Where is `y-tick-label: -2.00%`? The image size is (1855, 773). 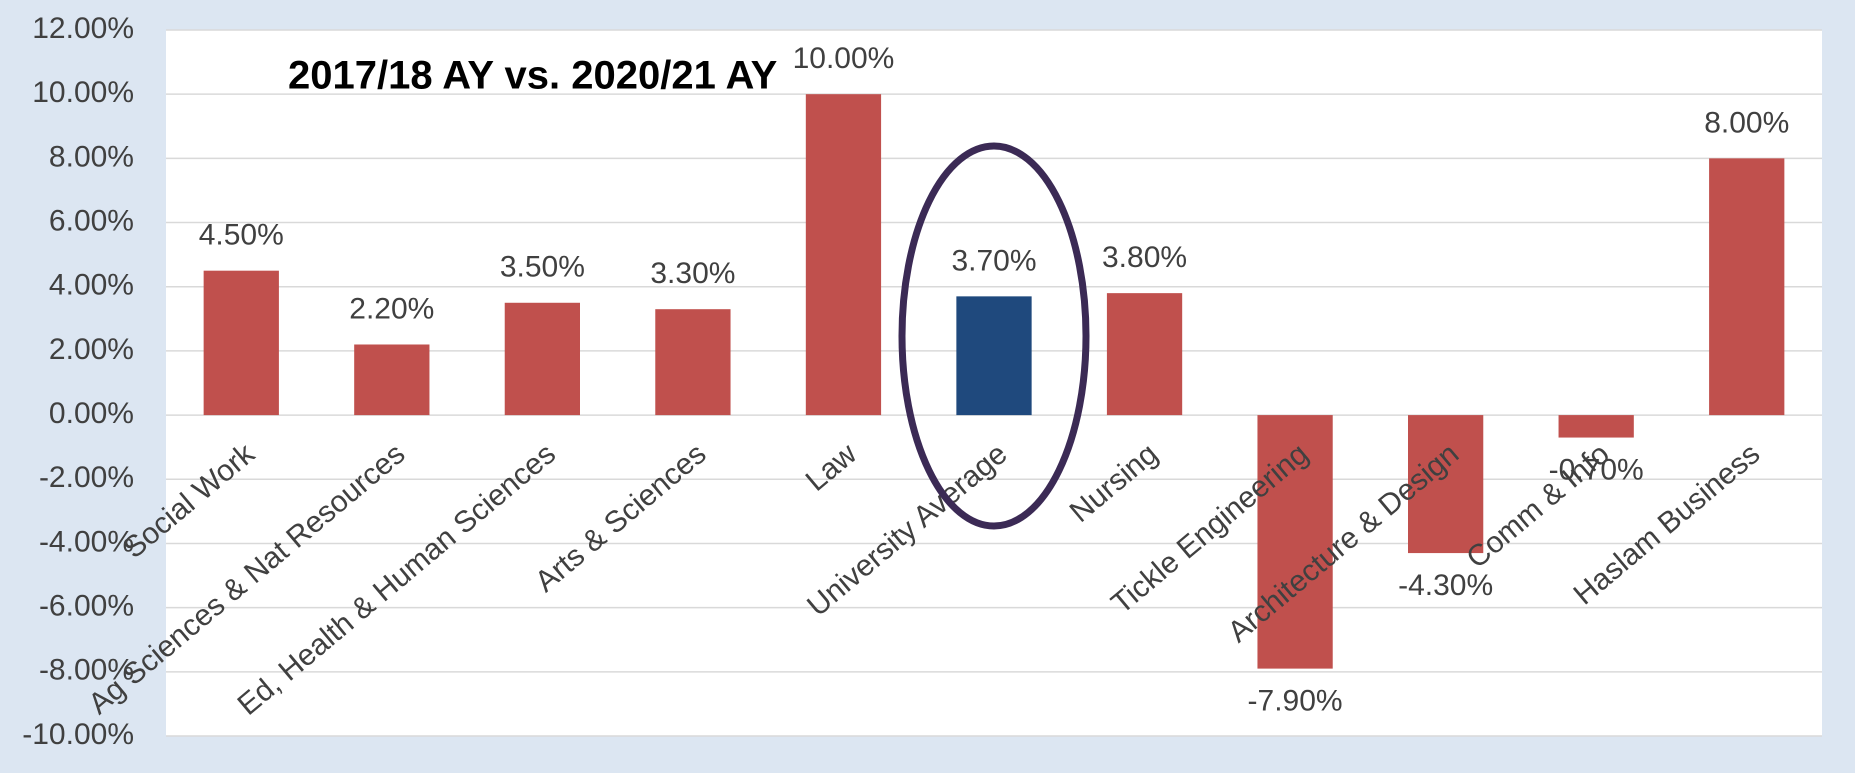 y-tick-label: -2.00% is located at coordinates (86, 477).